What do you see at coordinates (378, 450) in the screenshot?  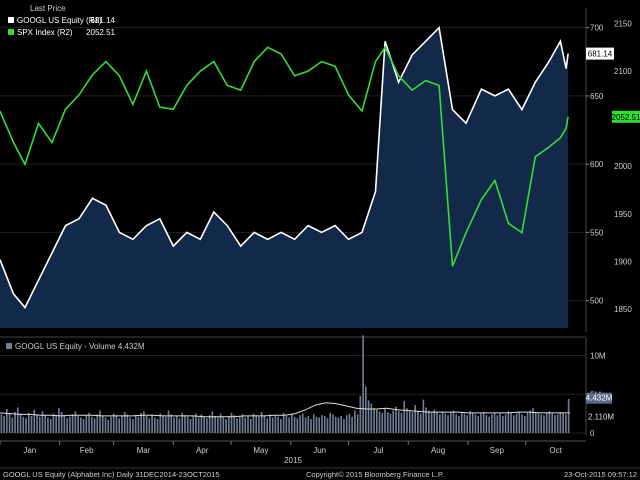 I see `month-label: Jul` at bounding box center [378, 450].